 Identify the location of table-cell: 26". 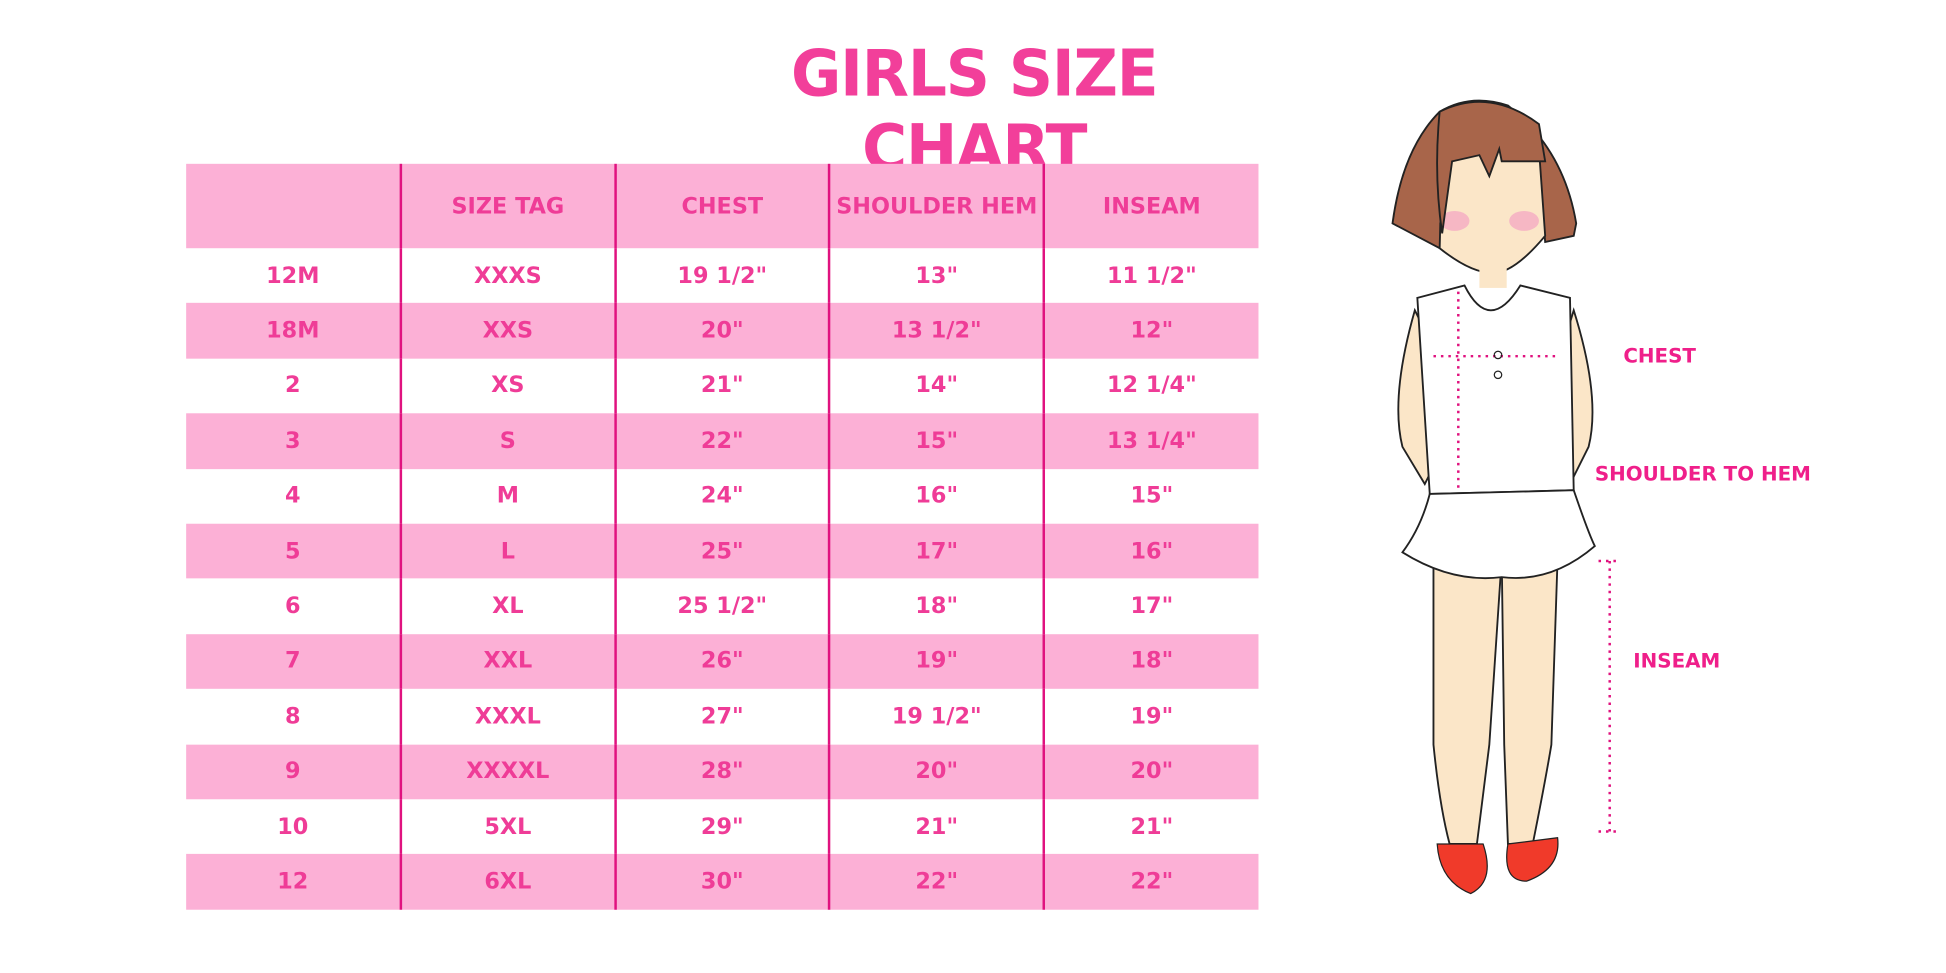
(721, 661).